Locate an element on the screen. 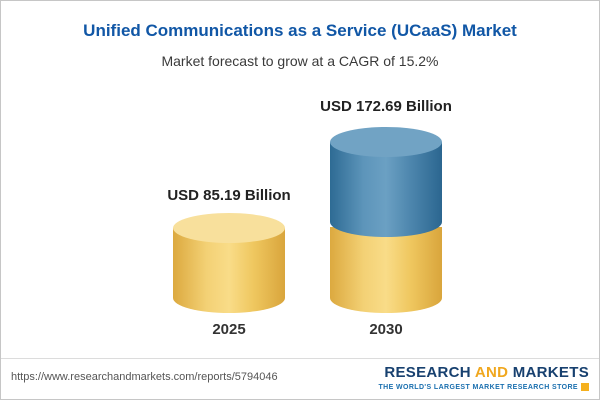 Image resolution: width=600 pixels, height=400 pixels. bar-2025-top-ellipse is located at coordinates (229, 228).